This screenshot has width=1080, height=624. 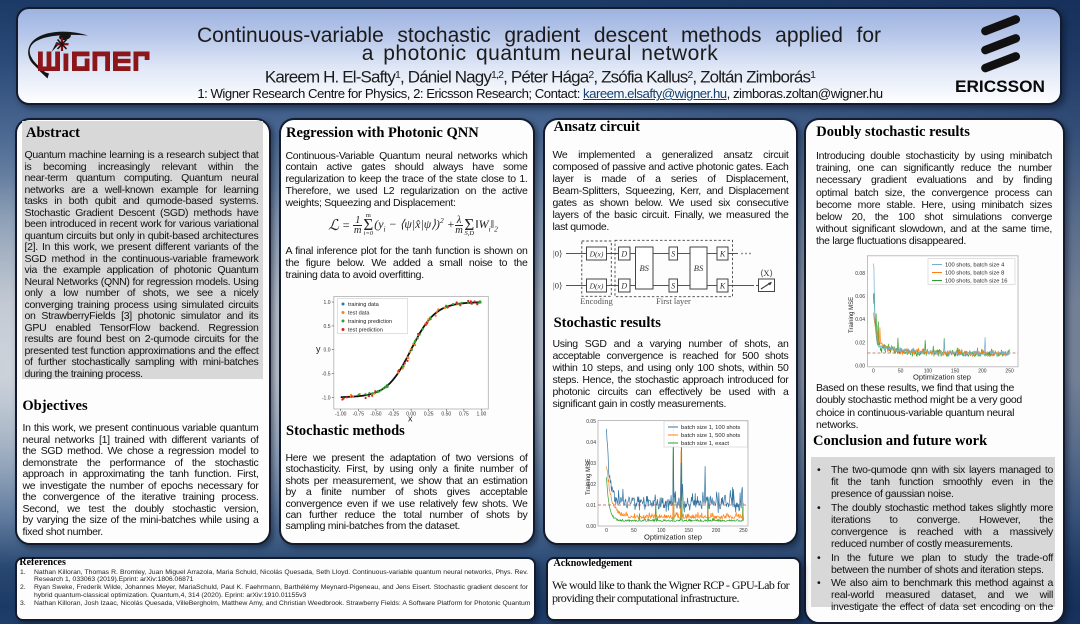 What do you see at coordinates (766, 273) in the screenshot?
I see `svg-text: ⟨X⟩` at bounding box center [766, 273].